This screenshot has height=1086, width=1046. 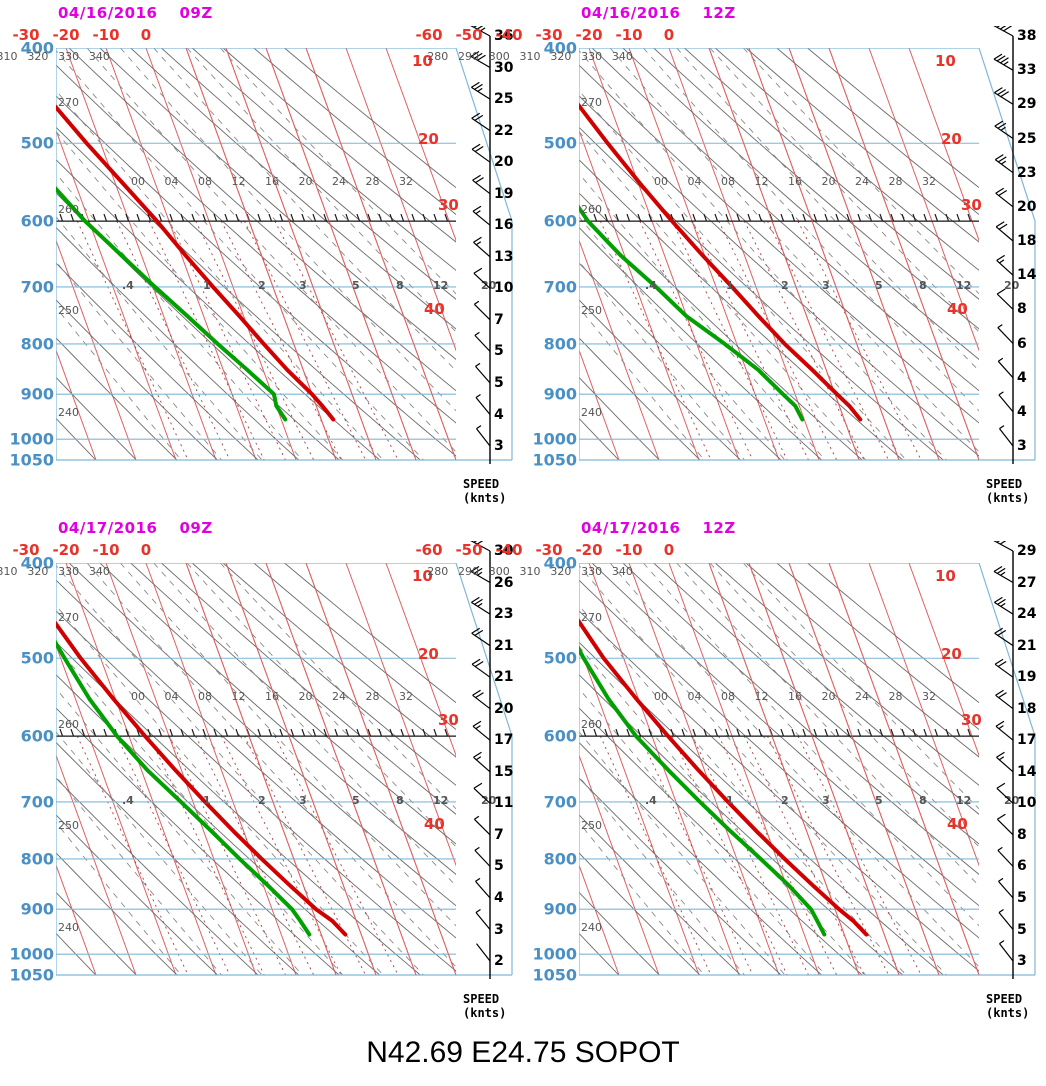 I want to click on panel-date: 04/16/2016, so click(x=631, y=13).